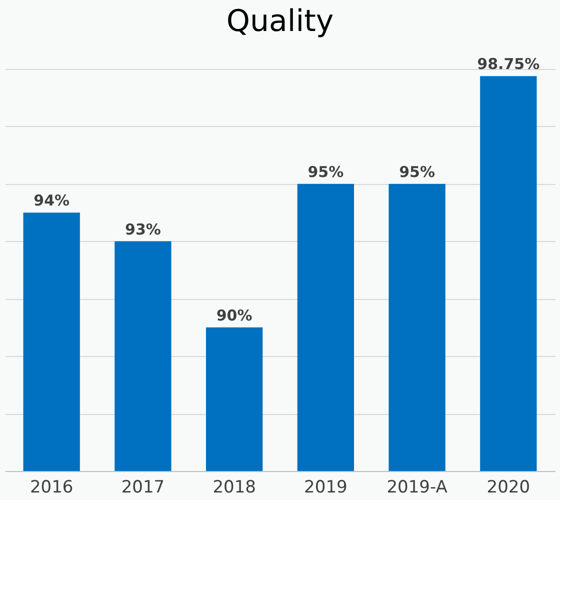 The image size is (587, 615). I want to click on x-tick-label: 2018, so click(234, 488).